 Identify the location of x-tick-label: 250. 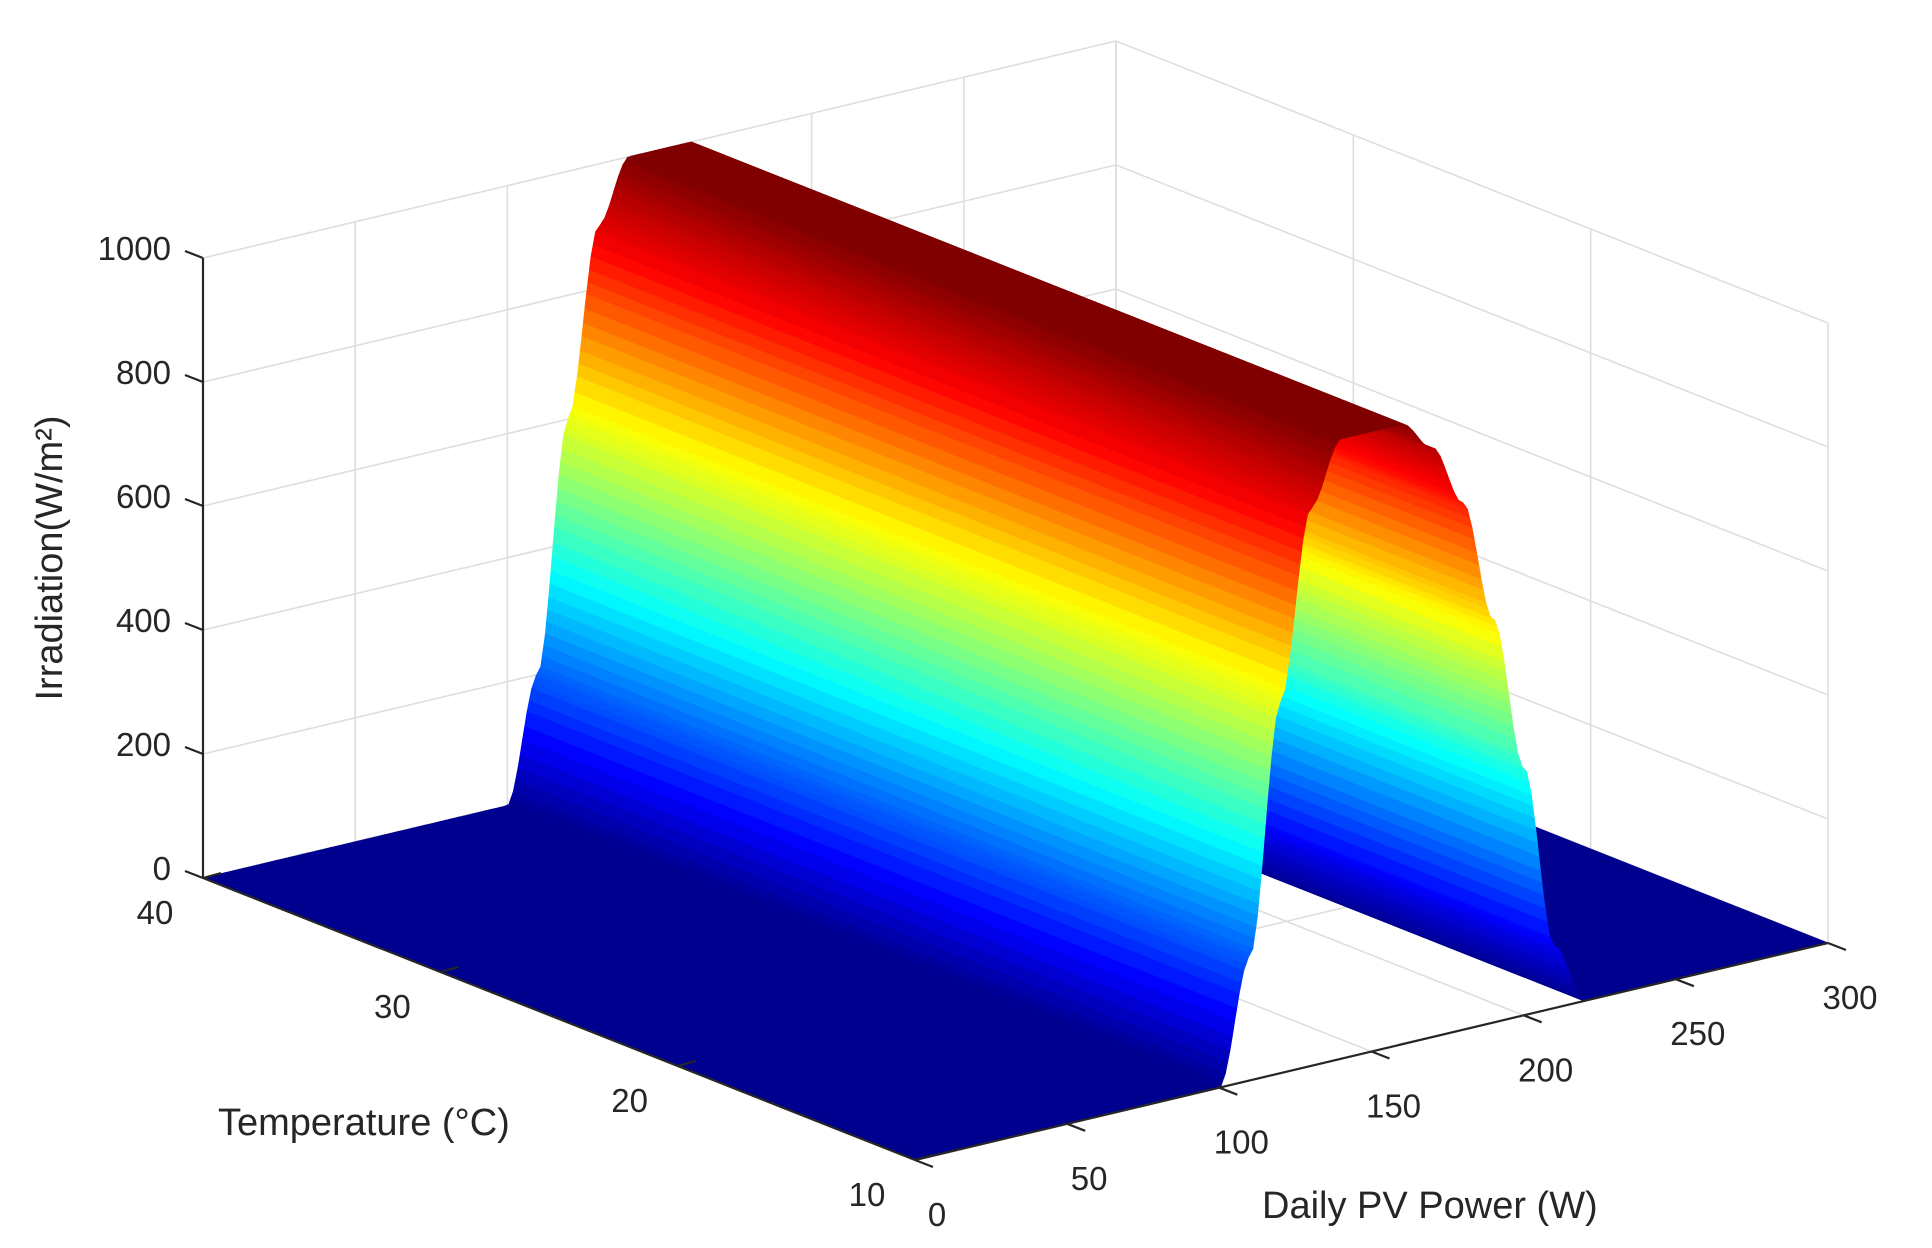
(1697, 1033).